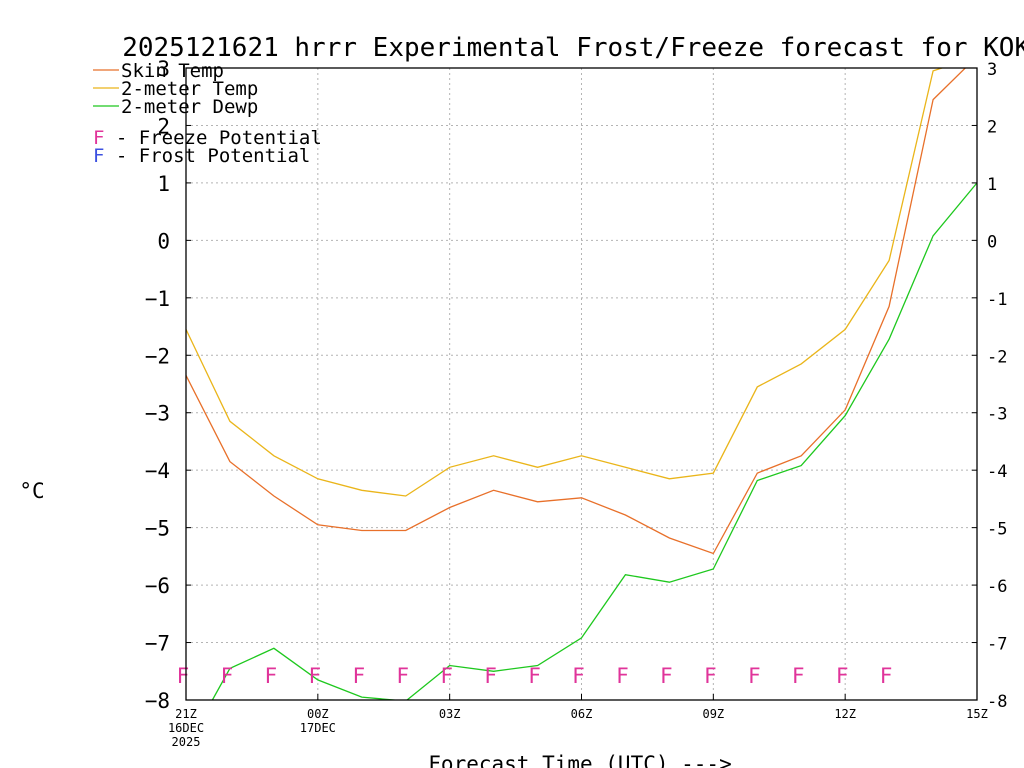 The height and width of the screenshot is (768, 1024). What do you see at coordinates (157, 586) in the screenshot?
I see `y-tick-label: −6` at bounding box center [157, 586].